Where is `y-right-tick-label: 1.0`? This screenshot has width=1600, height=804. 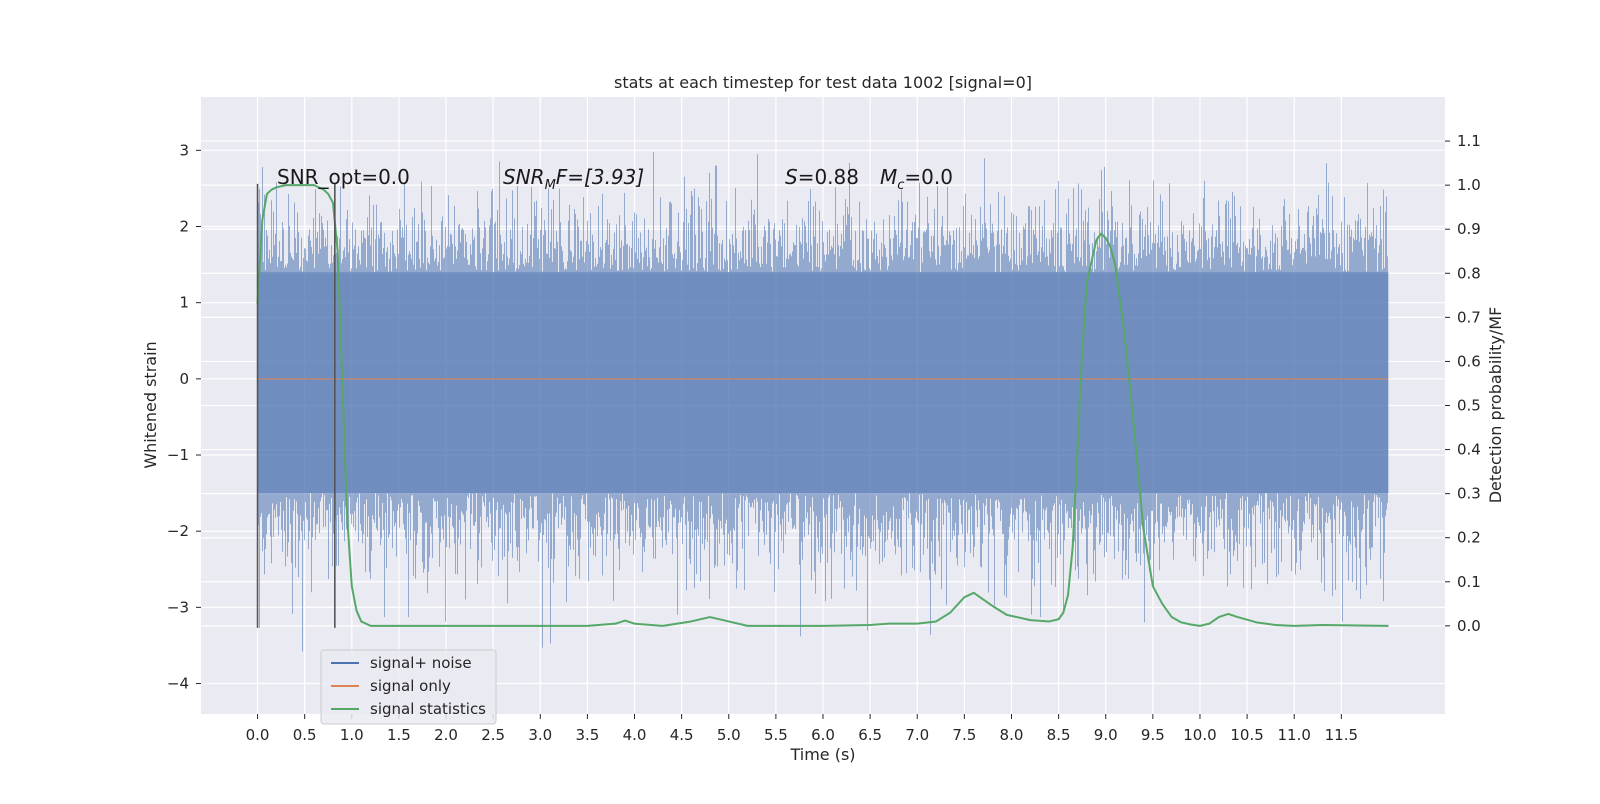
y-right-tick-label: 1.0 is located at coordinates (1469, 185).